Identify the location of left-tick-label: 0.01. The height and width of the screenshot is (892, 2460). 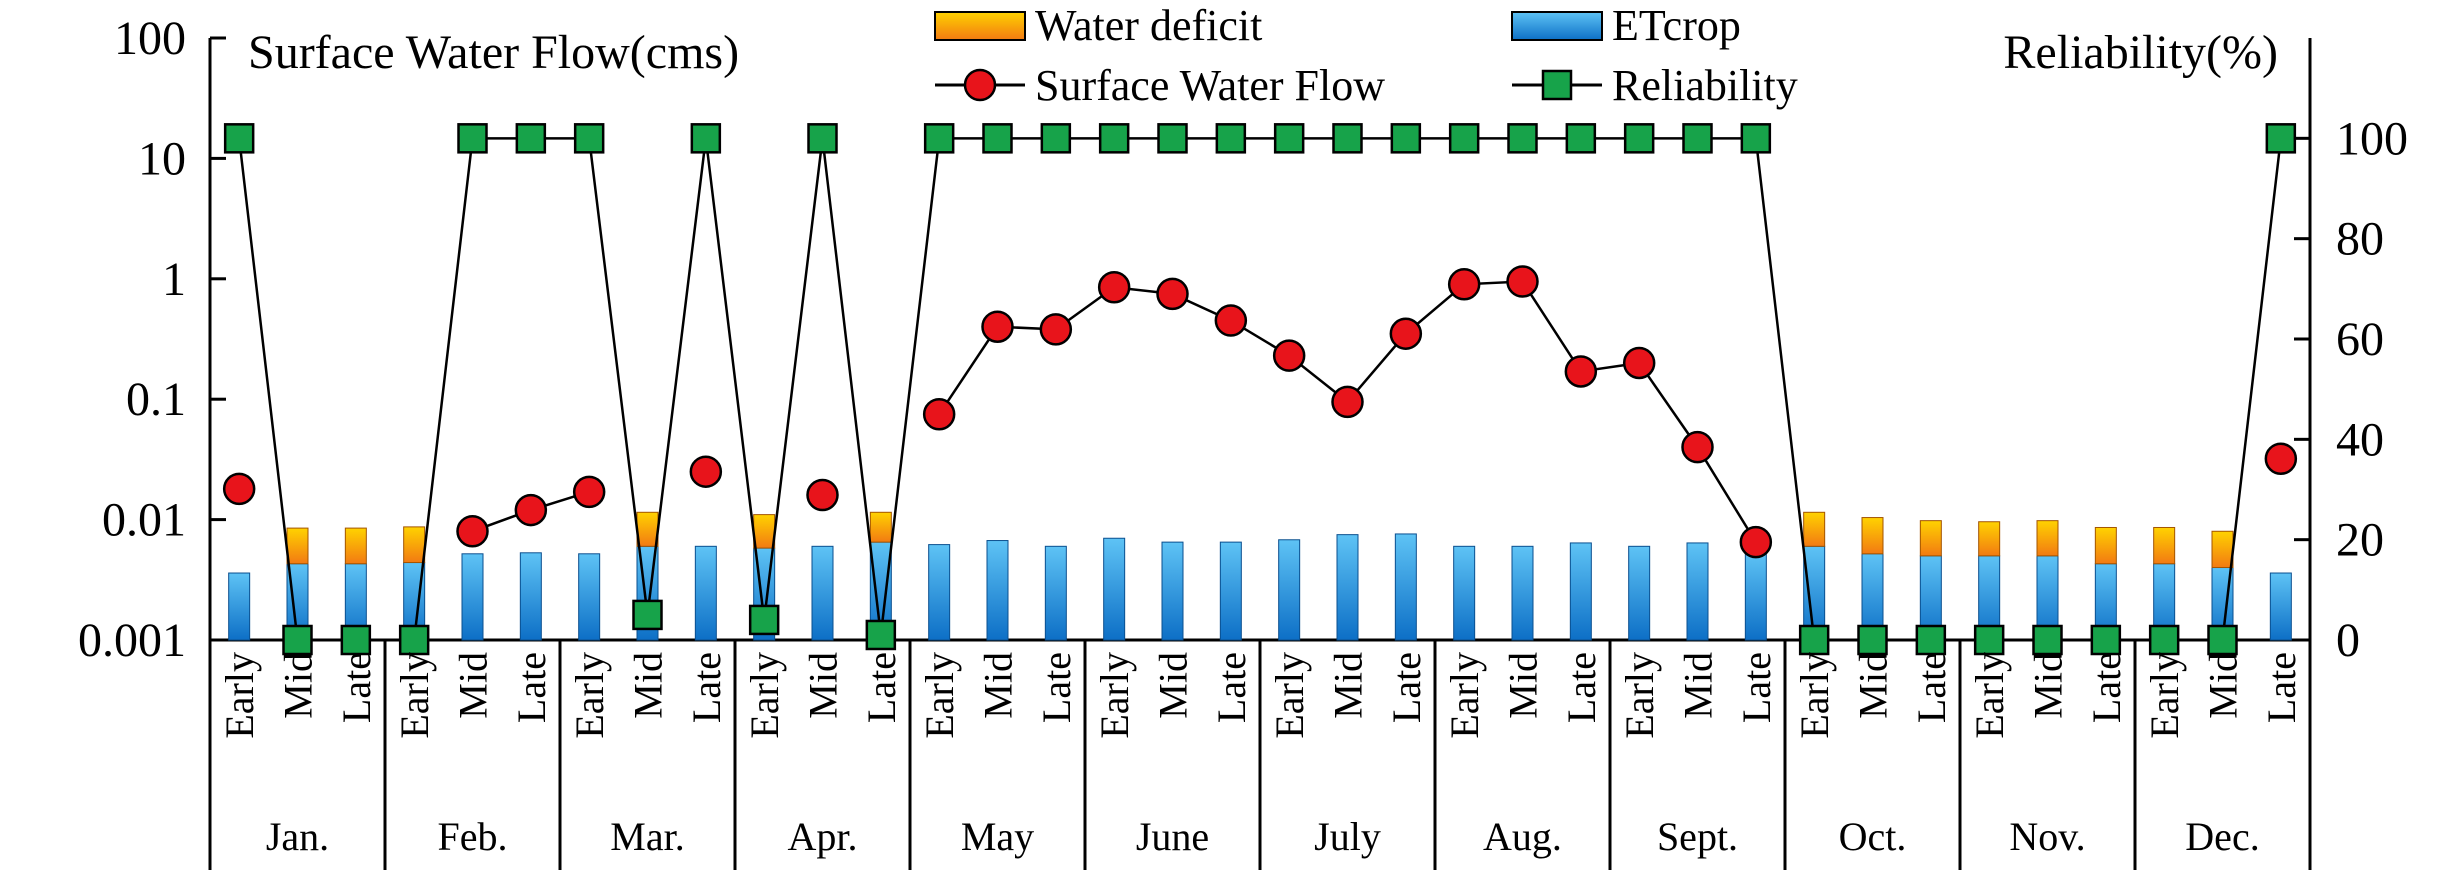
(144, 520).